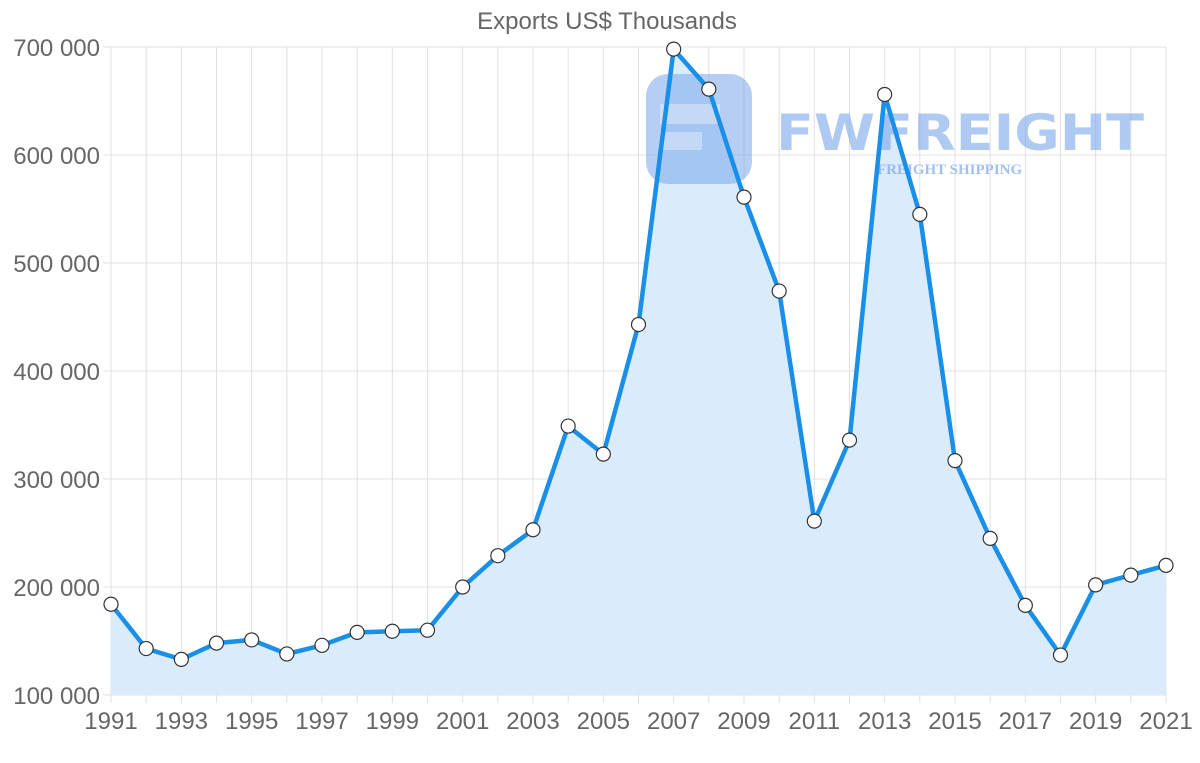  Describe the element at coordinates (427, 630) in the screenshot. I see `data-point-2000` at that location.